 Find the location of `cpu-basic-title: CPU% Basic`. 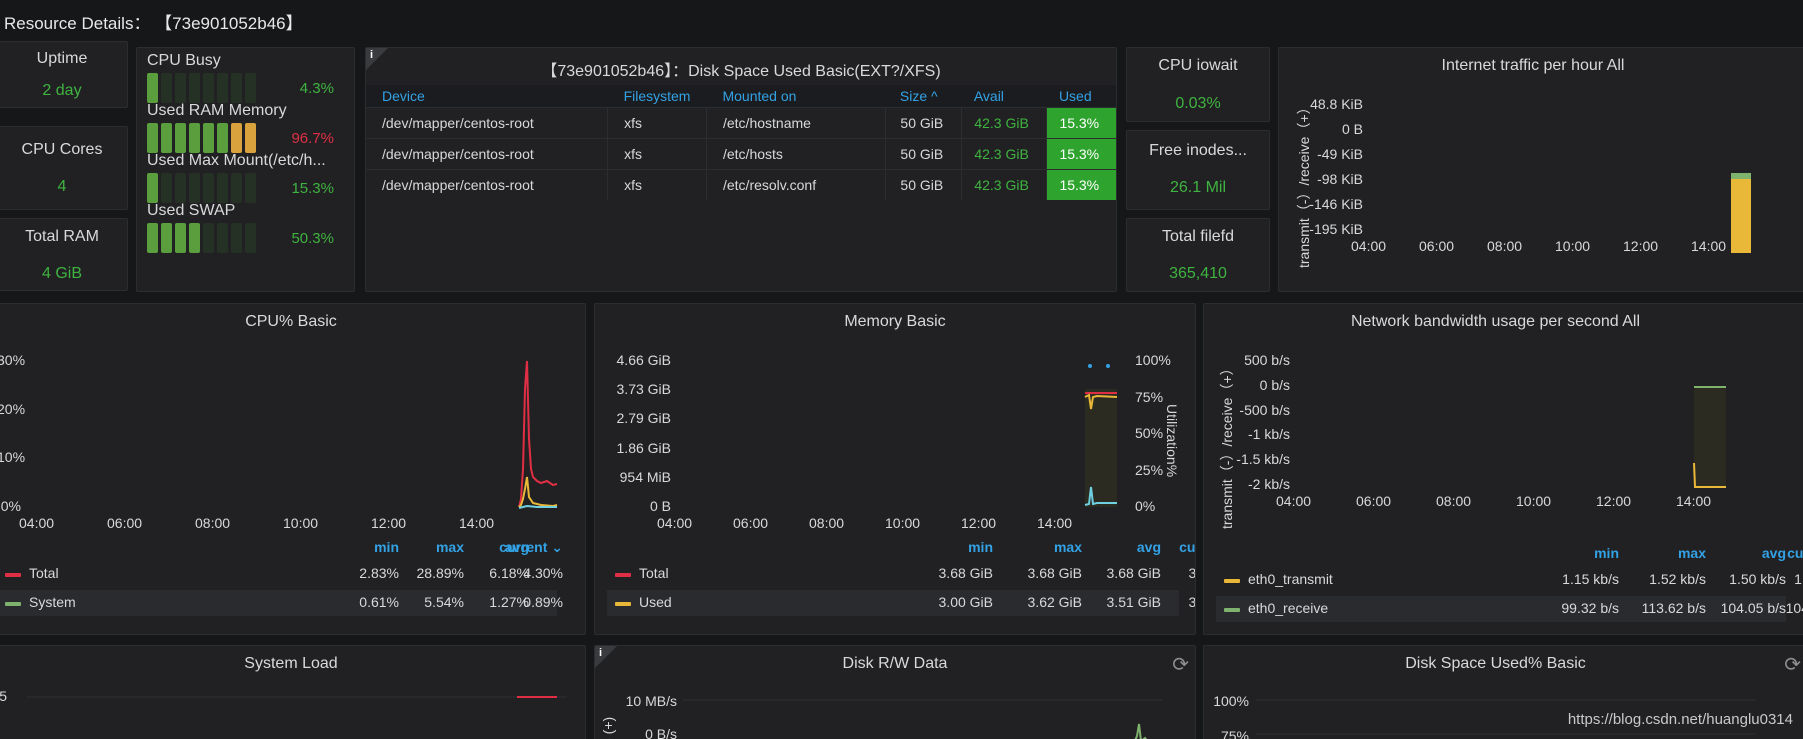

cpu-basic-title: CPU% Basic is located at coordinates (291, 321).